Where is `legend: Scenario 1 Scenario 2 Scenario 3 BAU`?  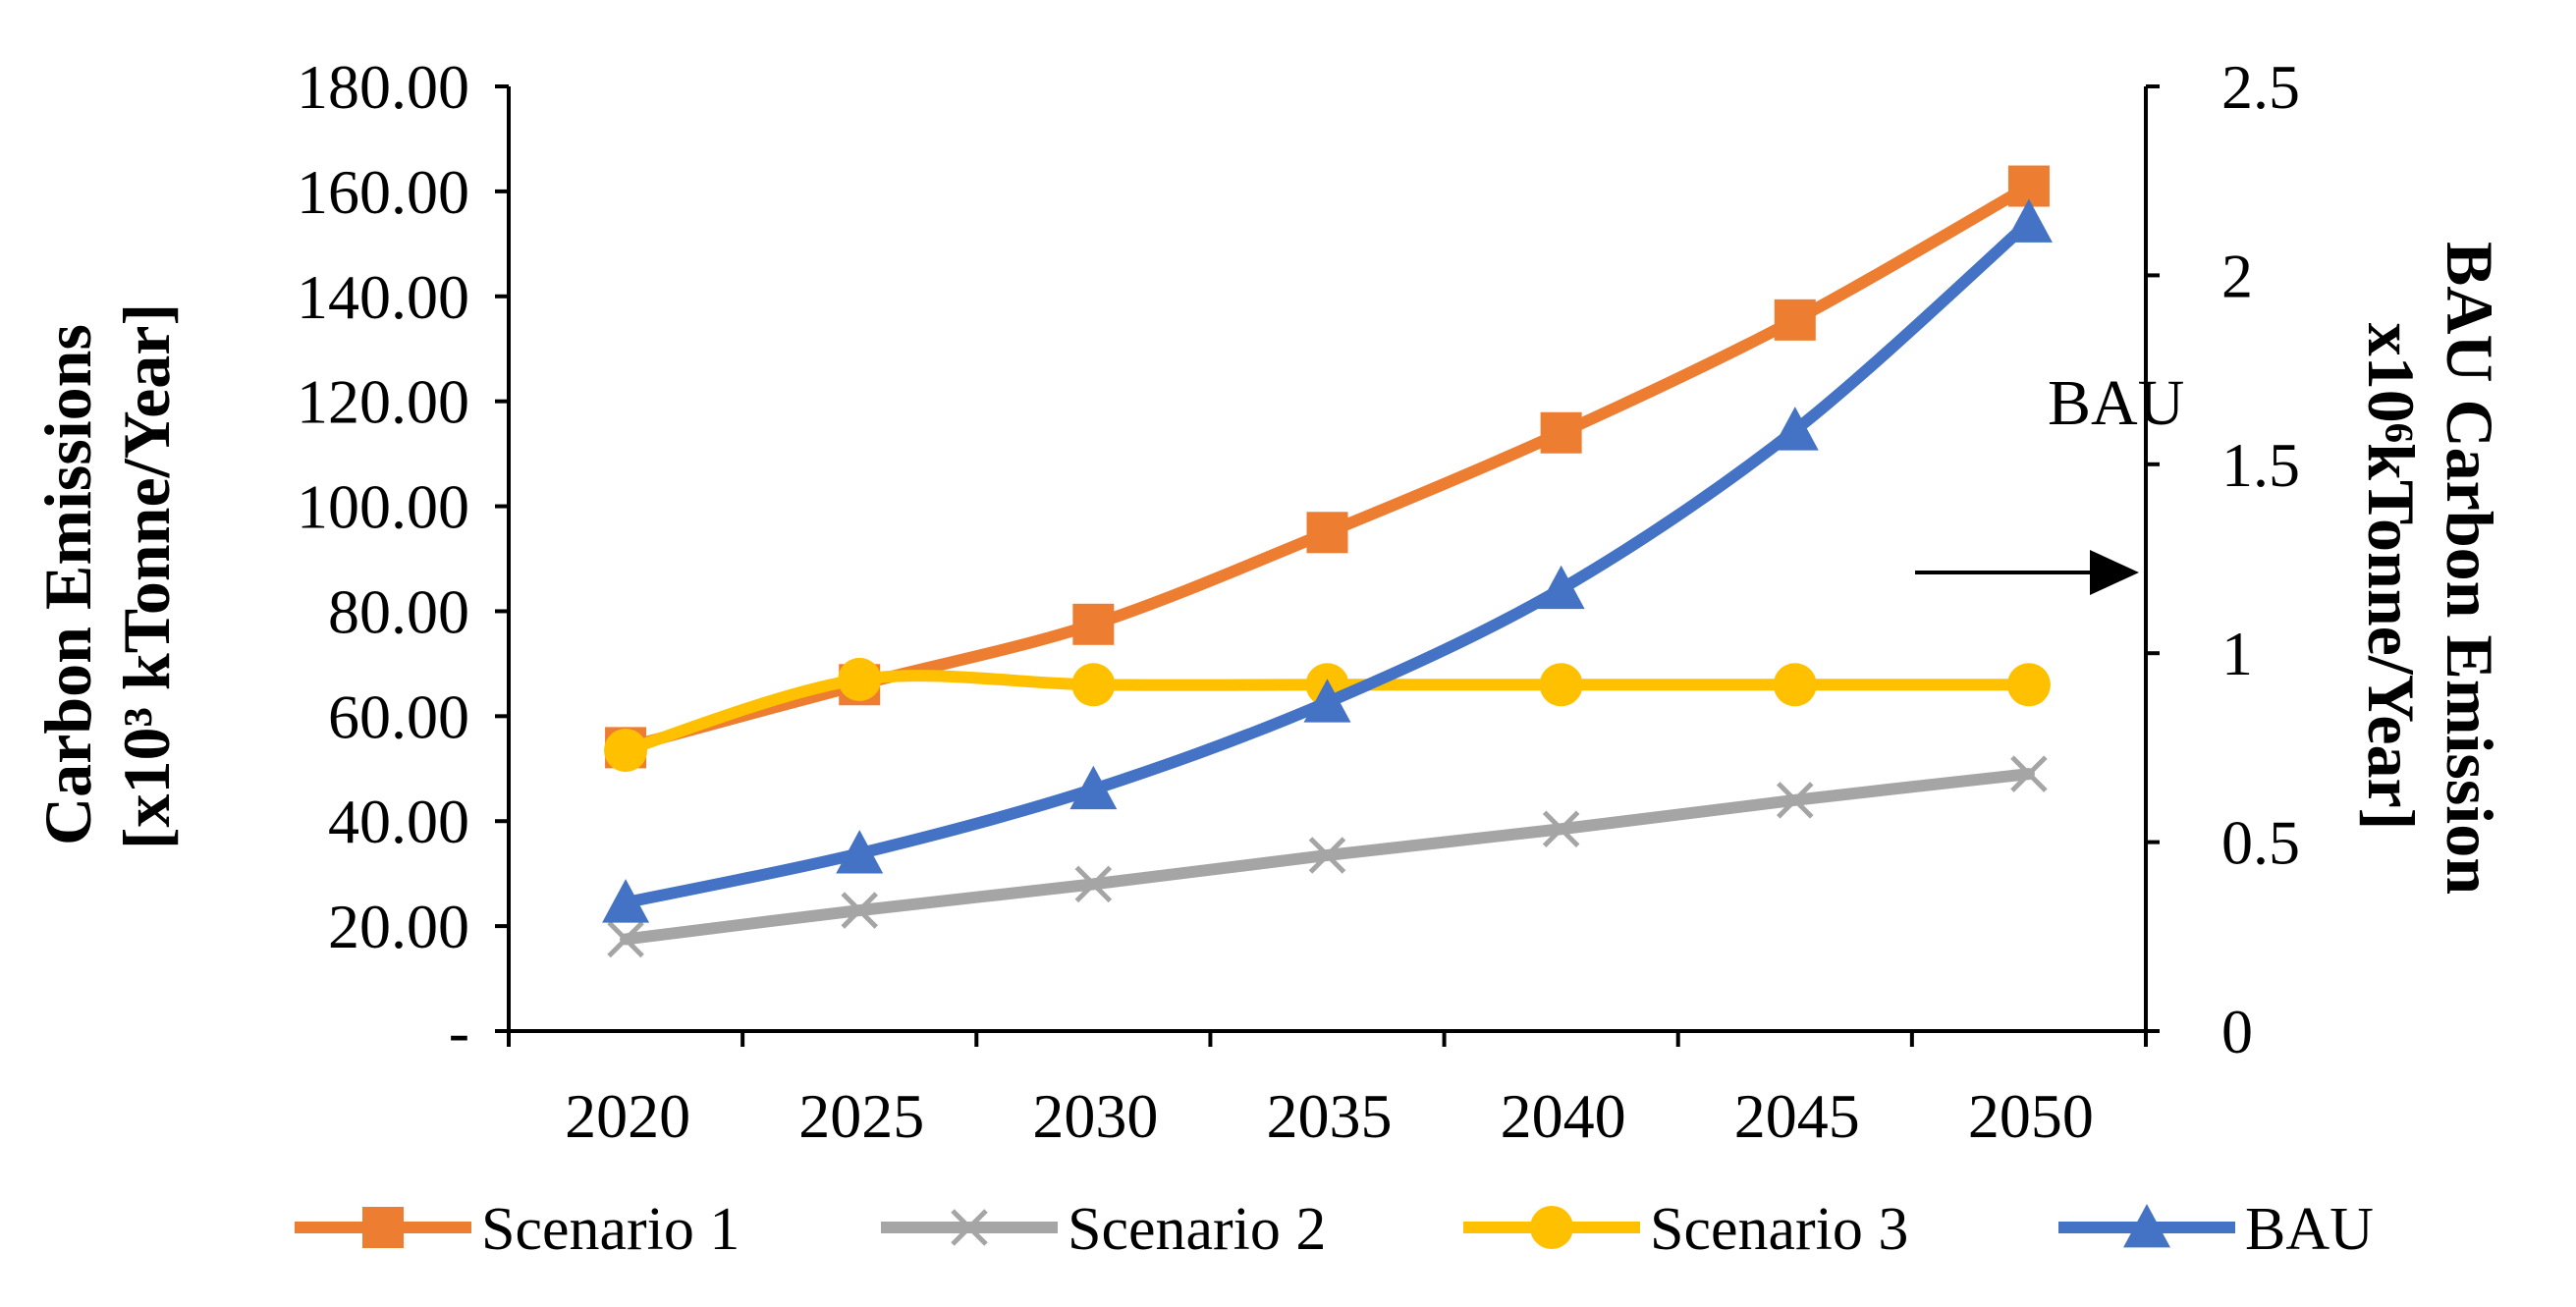
legend: Scenario 1 Scenario 2 Scenario 3 BAU is located at coordinates (1335, 1229).